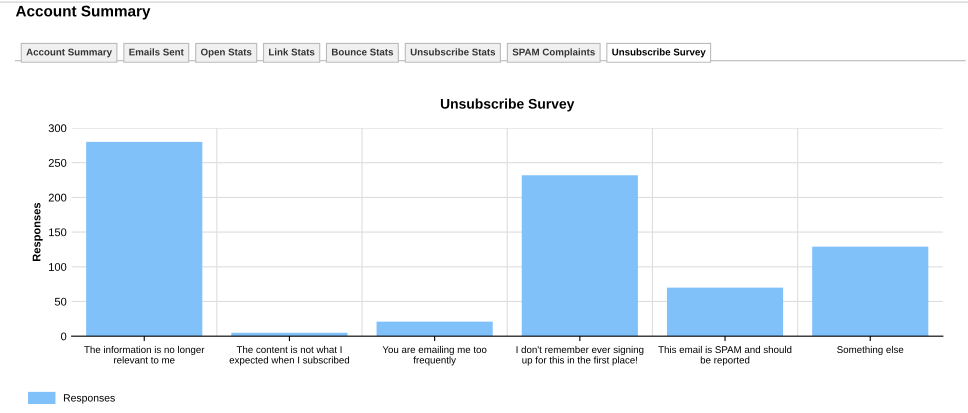 The height and width of the screenshot is (413, 968). Describe the element at coordinates (226, 53) in the screenshot. I see `text: Open Stats` at that location.